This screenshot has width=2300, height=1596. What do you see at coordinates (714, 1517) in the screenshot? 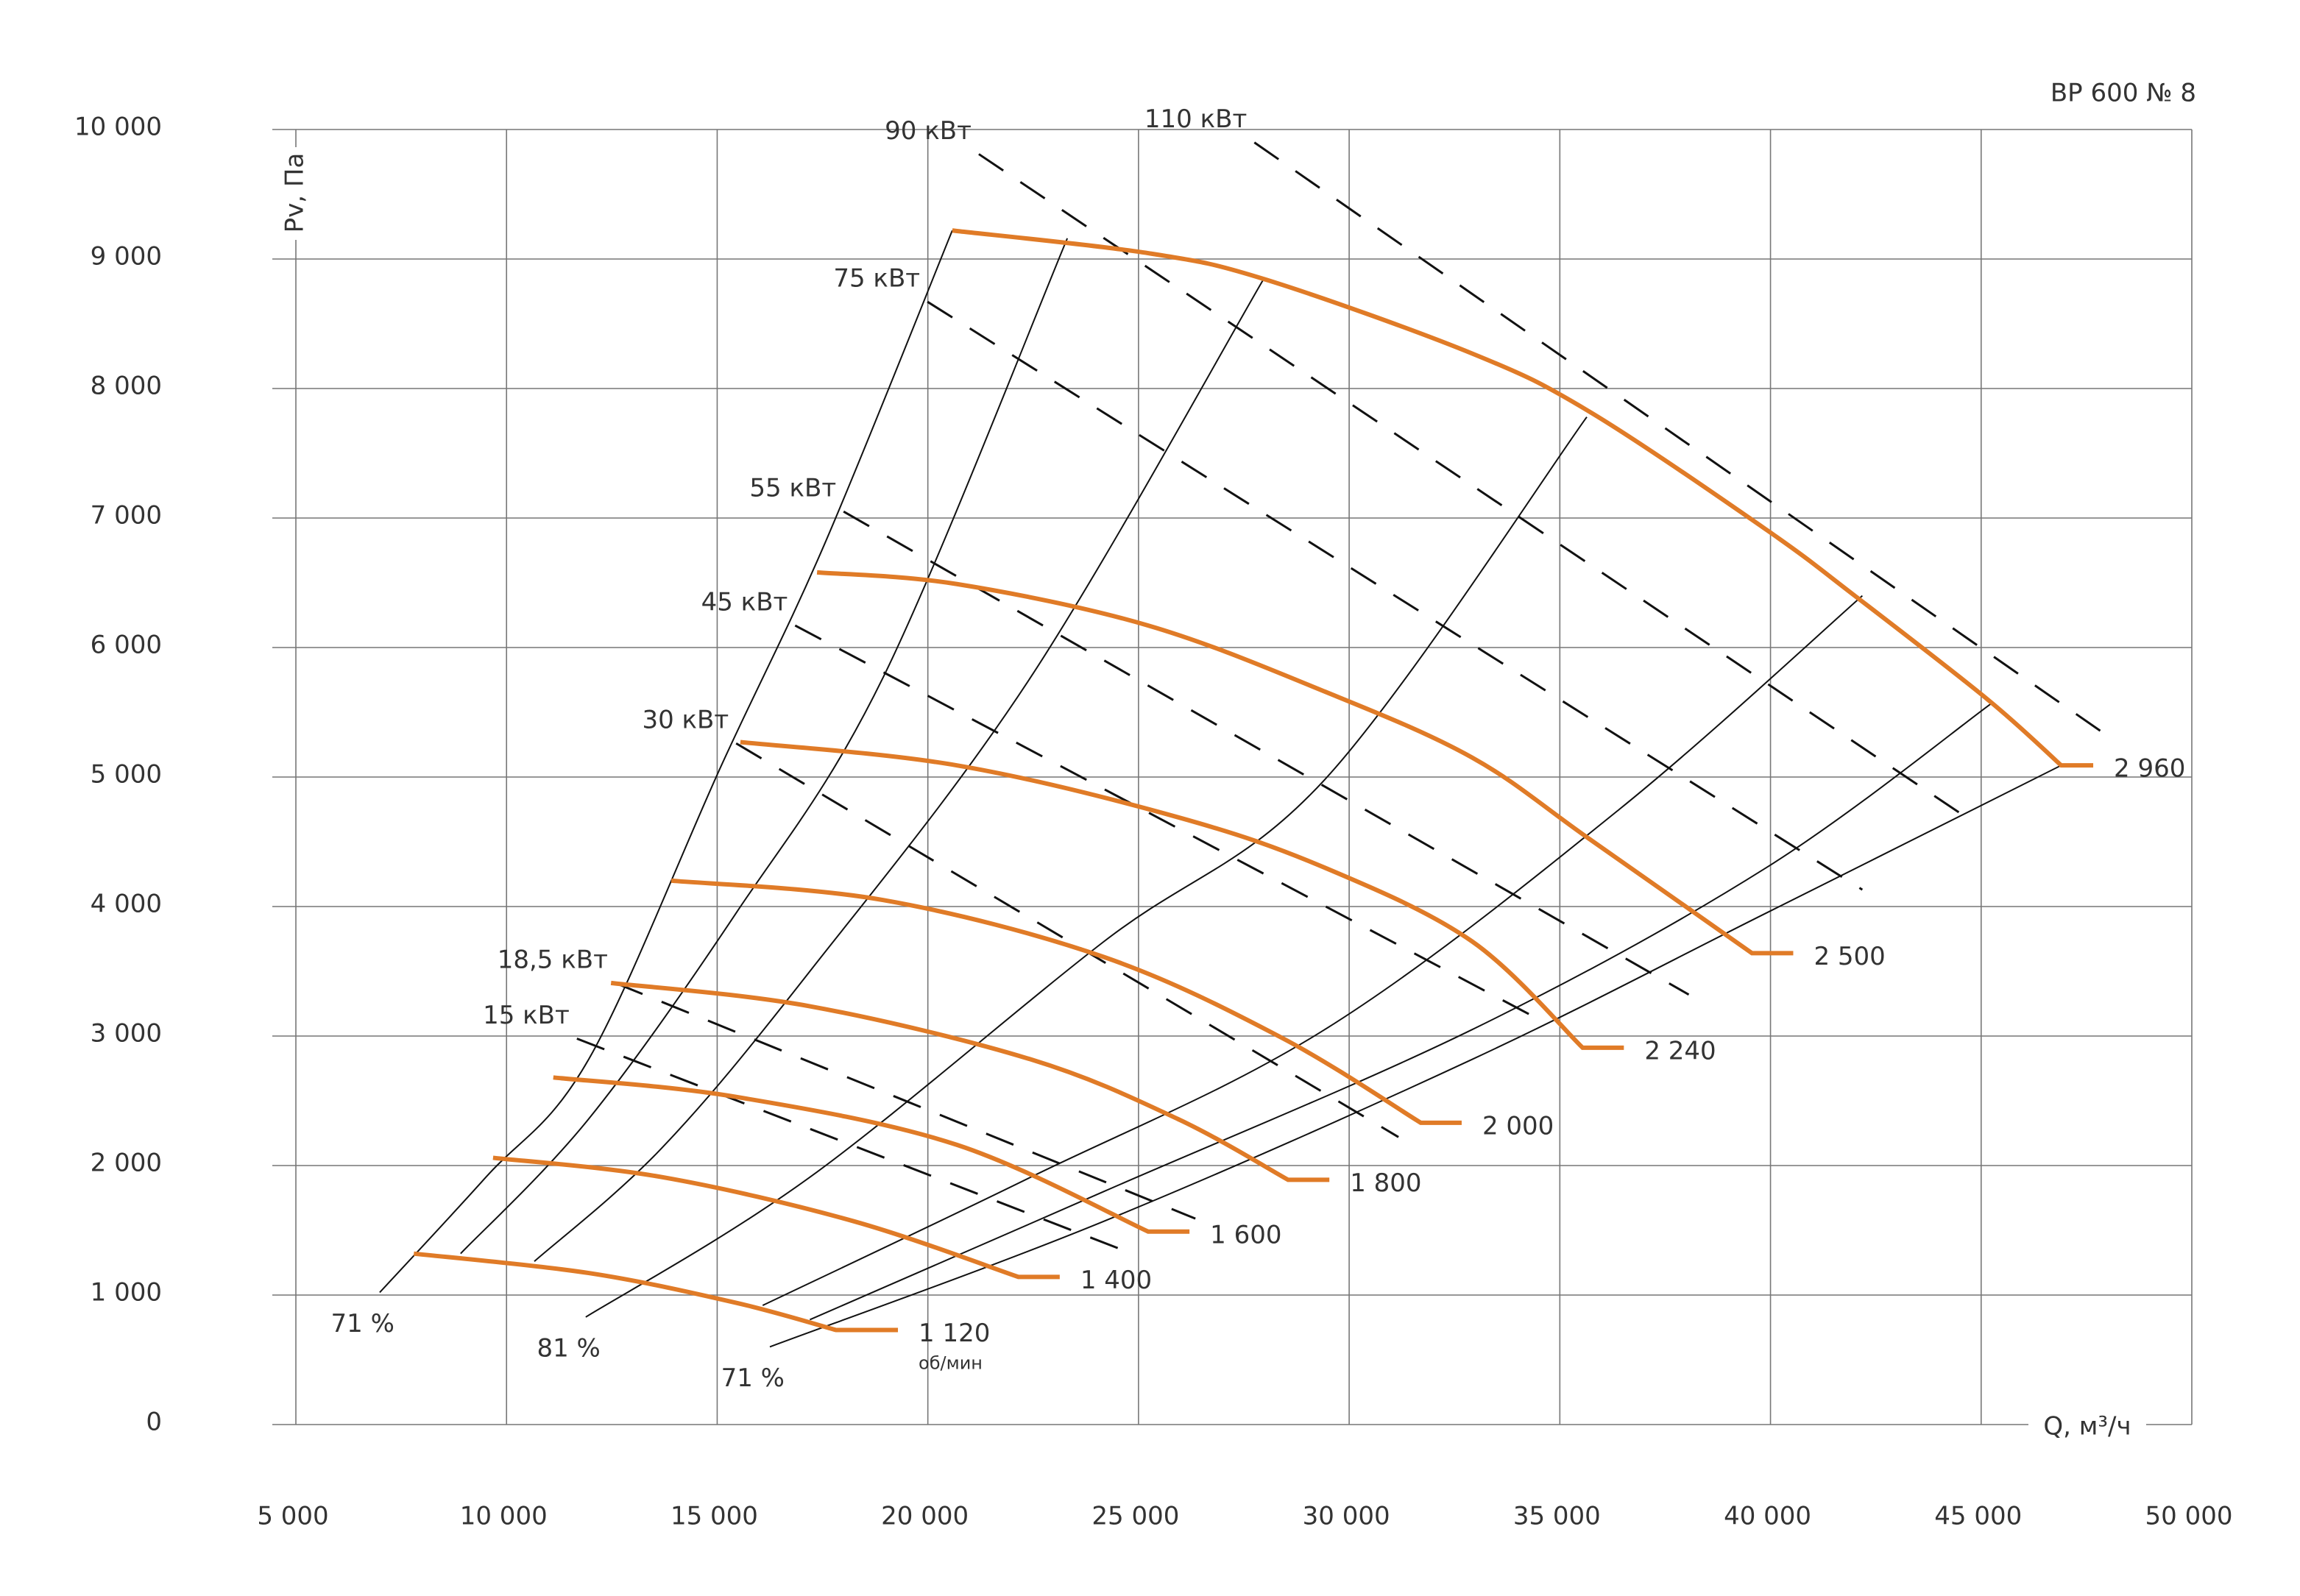
I see `x-tick-label: 15 000` at bounding box center [714, 1517].